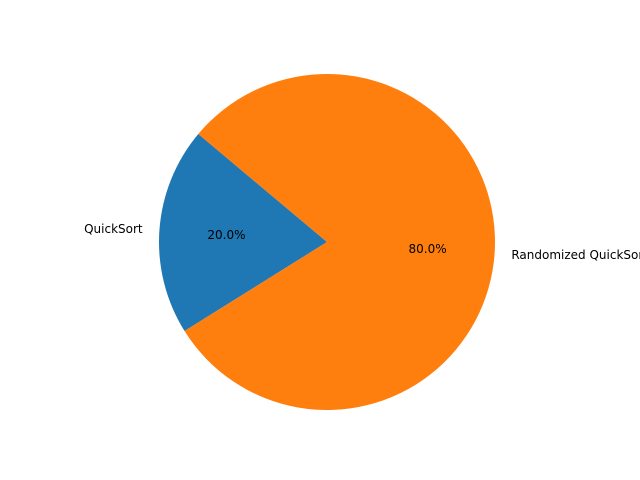 The width and height of the screenshot is (640, 480). Describe the element at coordinates (575, 255) in the screenshot. I see `pie-category-label: Randomized QuickSort` at that location.